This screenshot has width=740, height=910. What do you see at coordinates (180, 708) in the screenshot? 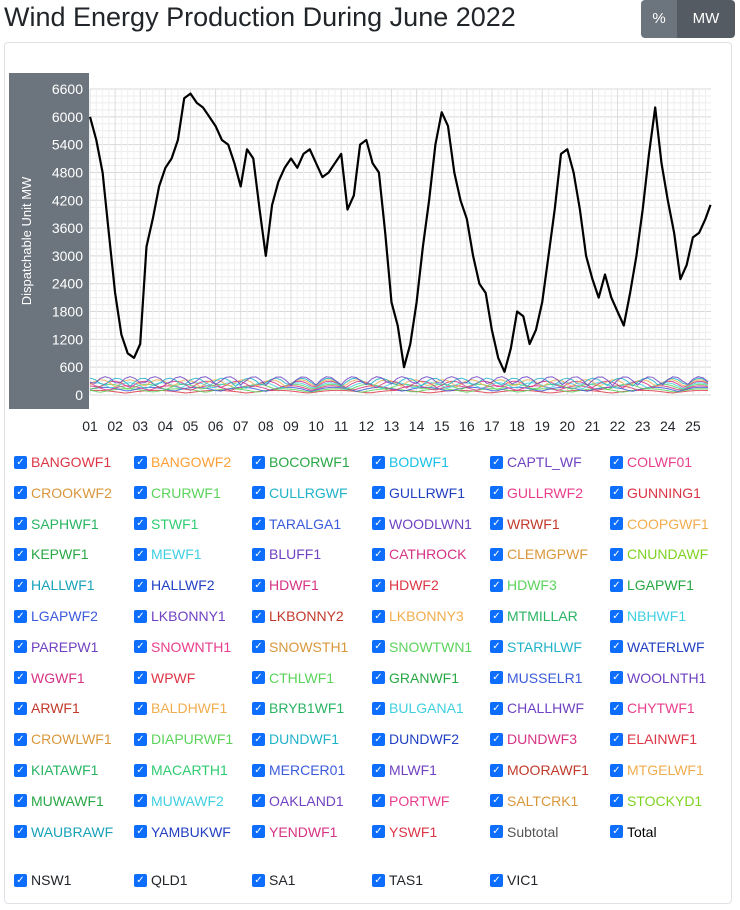
I see `unit-toggle: ✓ BALDHWF1` at bounding box center [180, 708].